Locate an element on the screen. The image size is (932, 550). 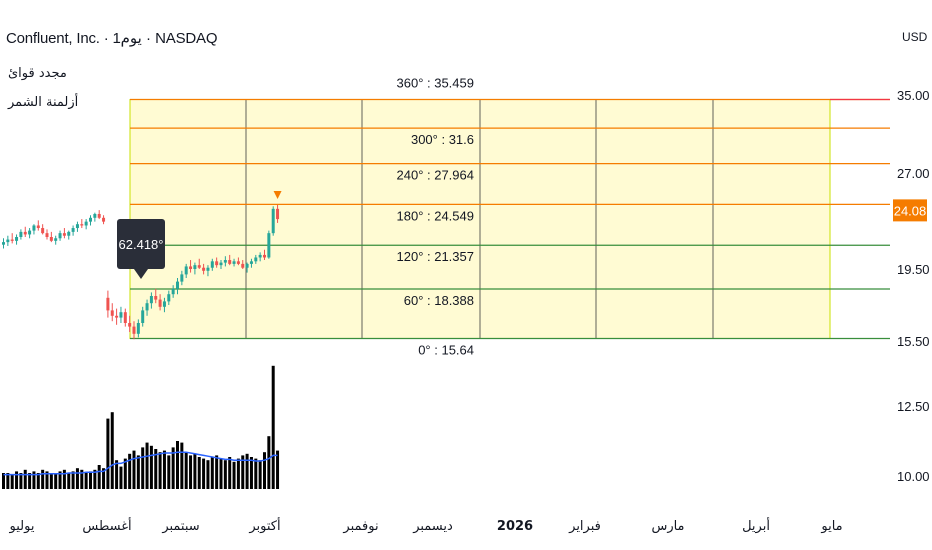
time-axis-label: أغسطس is located at coordinates (106, 525).